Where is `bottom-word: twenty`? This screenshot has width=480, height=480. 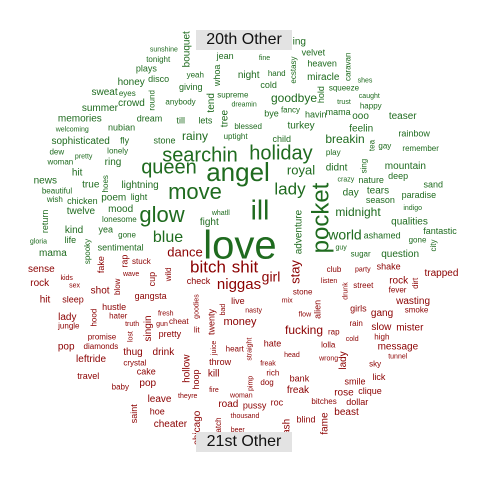 bottom-word: twenty is located at coordinates (212, 322).